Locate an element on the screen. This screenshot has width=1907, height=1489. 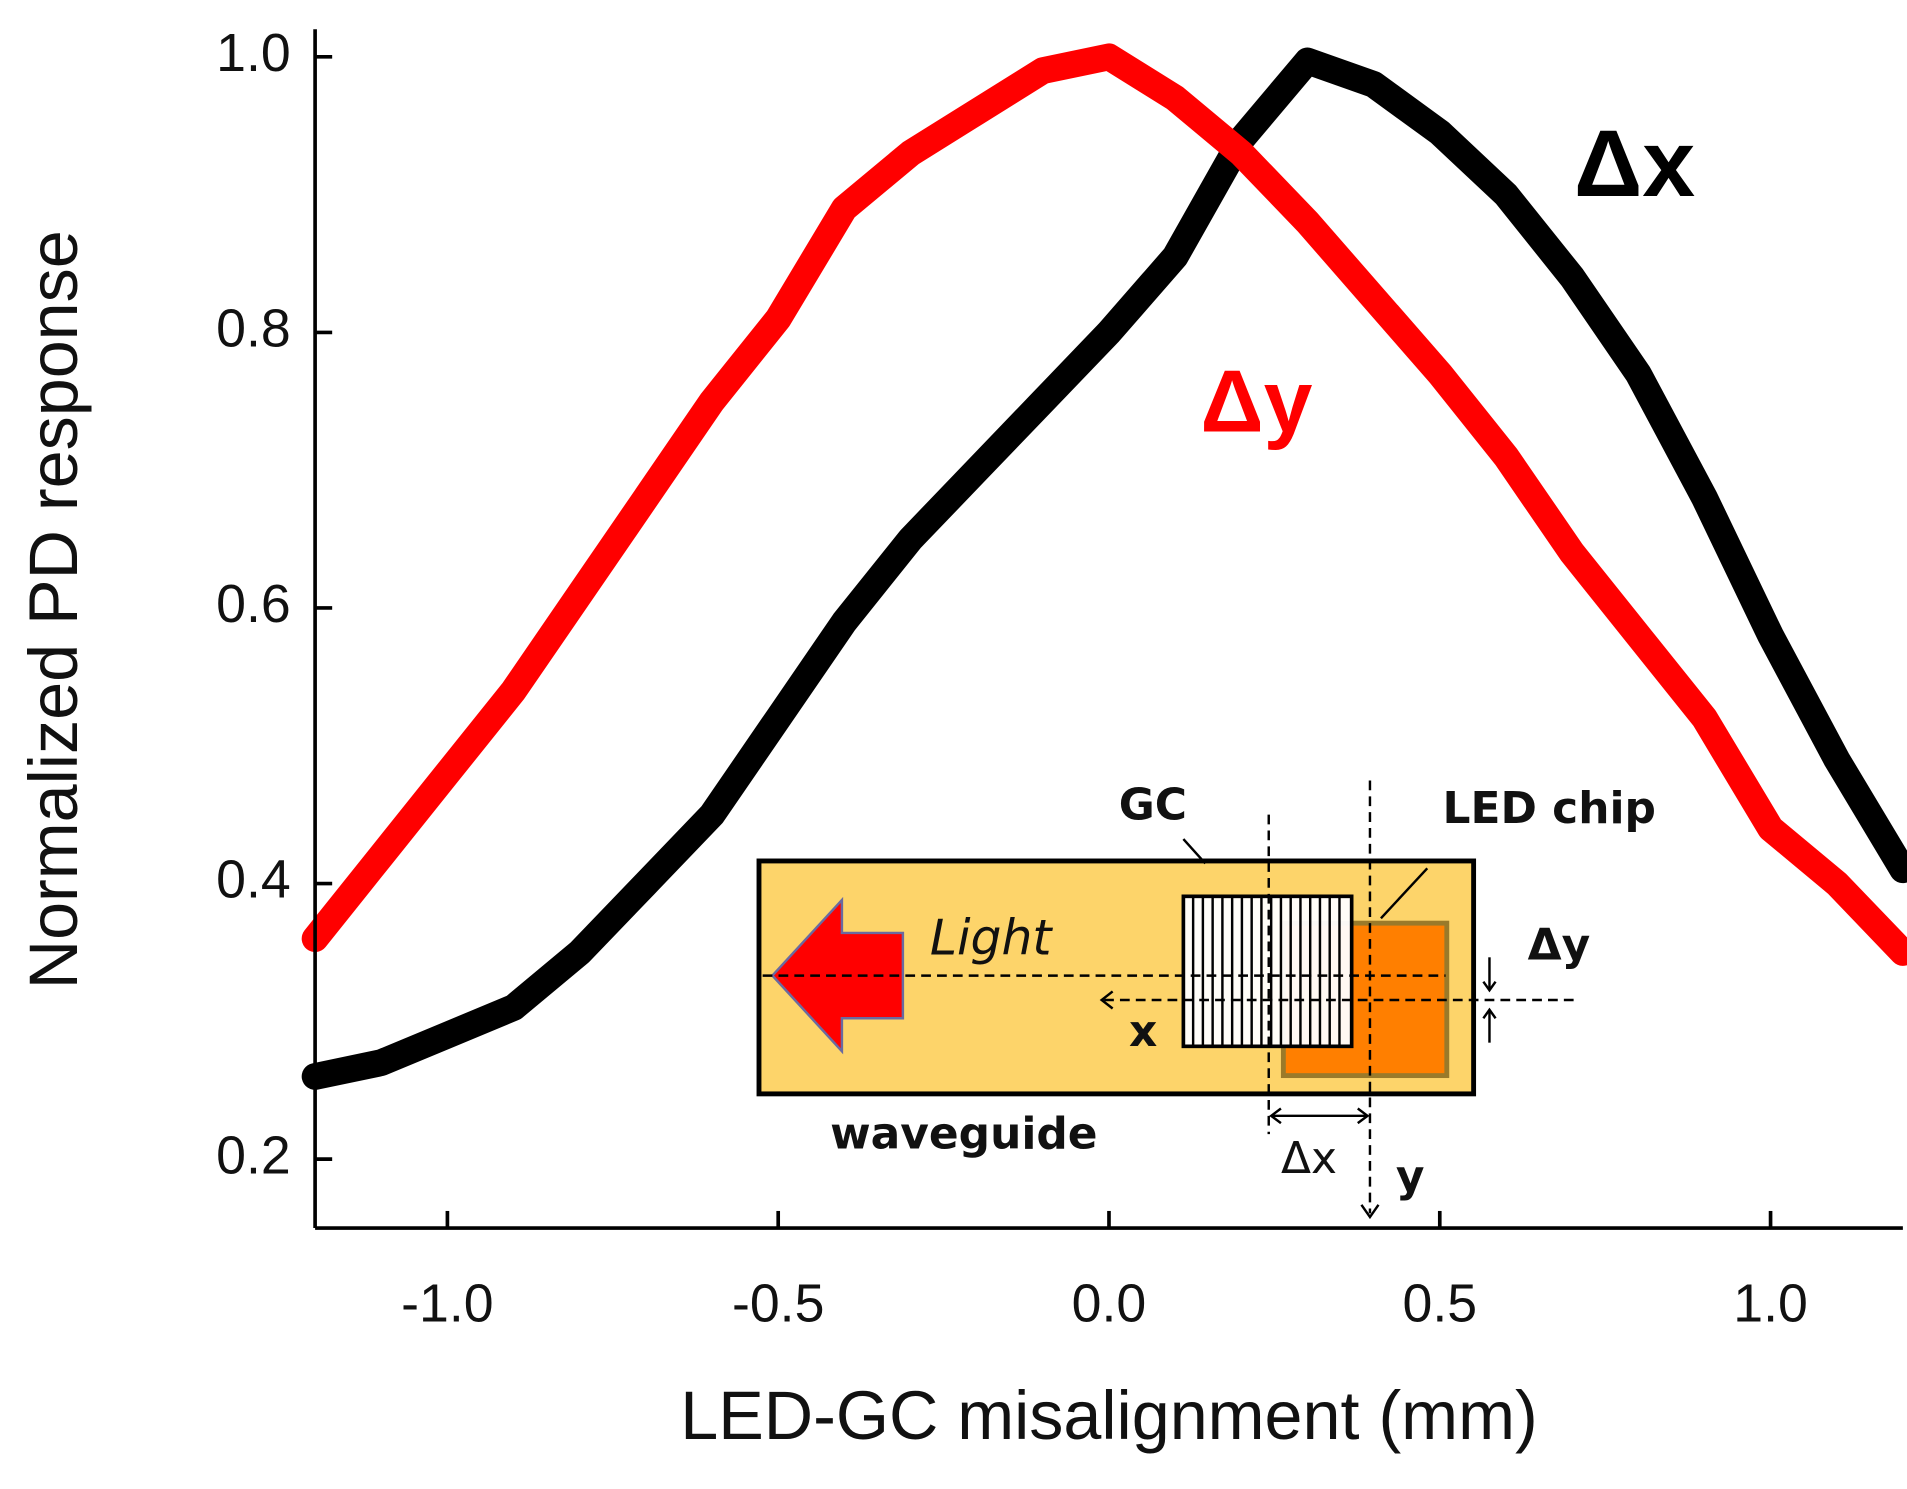
arrows is located at coordinates (1298, 1029).